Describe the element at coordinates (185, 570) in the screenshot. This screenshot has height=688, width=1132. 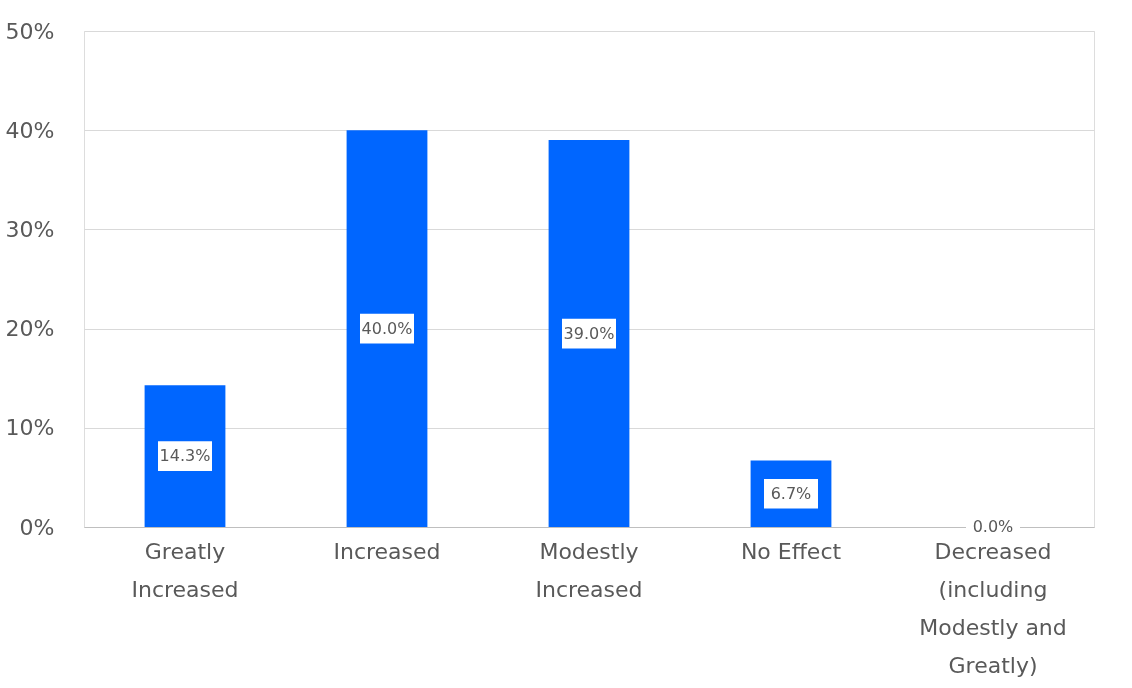
I see `x-tick-label: Greatly Increased` at that location.